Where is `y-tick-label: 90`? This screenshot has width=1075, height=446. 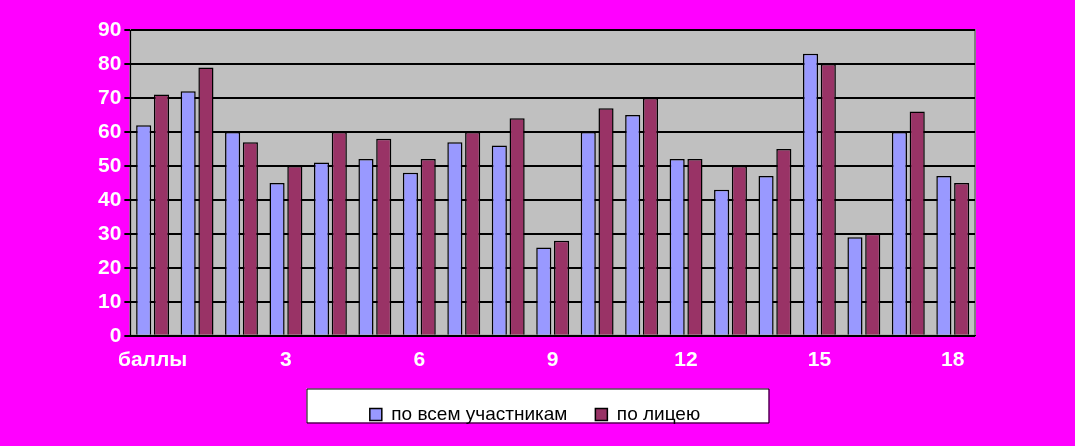 y-tick-label: 90 is located at coordinates (110, 28).